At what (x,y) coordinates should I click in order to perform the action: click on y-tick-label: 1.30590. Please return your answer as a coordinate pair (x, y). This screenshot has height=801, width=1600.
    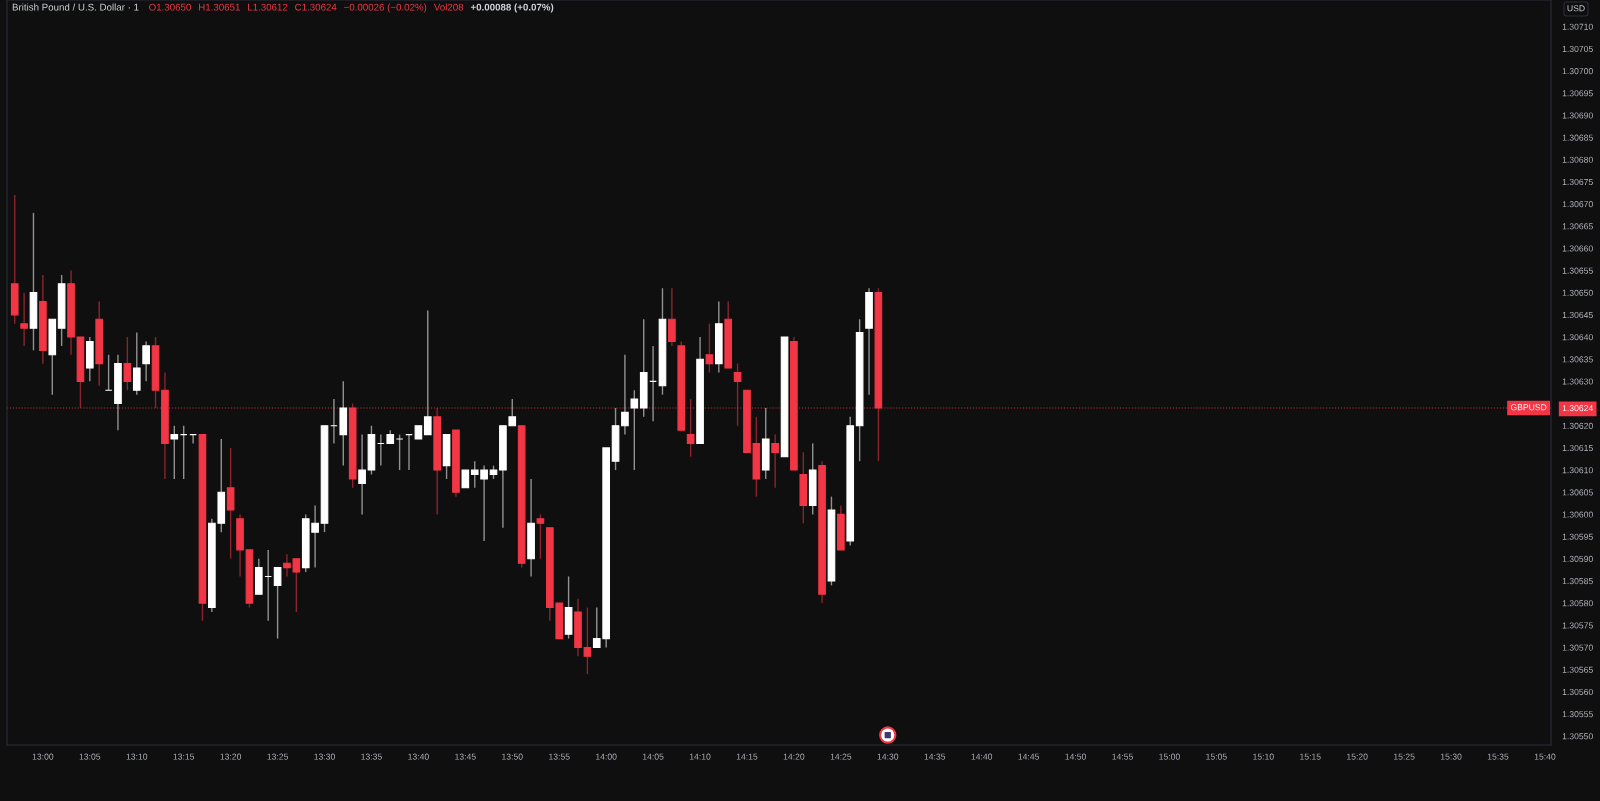
    Looking at the image, I should click on (1577, 558).